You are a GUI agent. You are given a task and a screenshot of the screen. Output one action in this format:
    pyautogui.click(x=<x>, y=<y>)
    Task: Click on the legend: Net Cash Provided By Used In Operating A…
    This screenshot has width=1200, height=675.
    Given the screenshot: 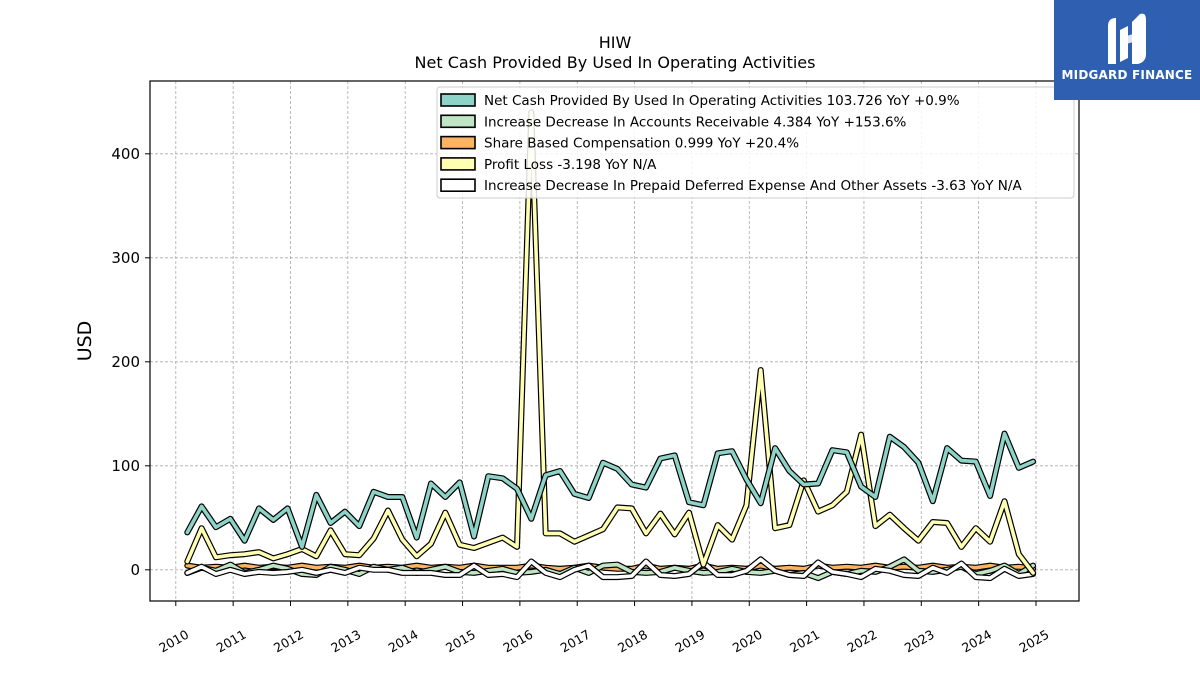 What is the action you would take?
    pyautogui.click(x=755, y=142)
    